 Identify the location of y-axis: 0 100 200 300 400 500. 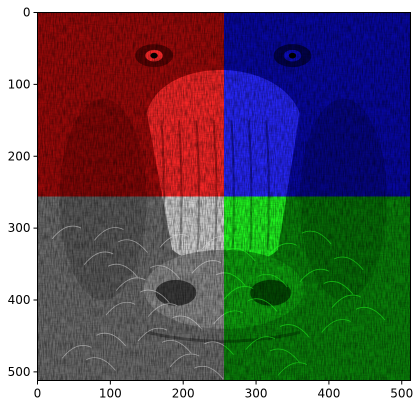
(23, 192).